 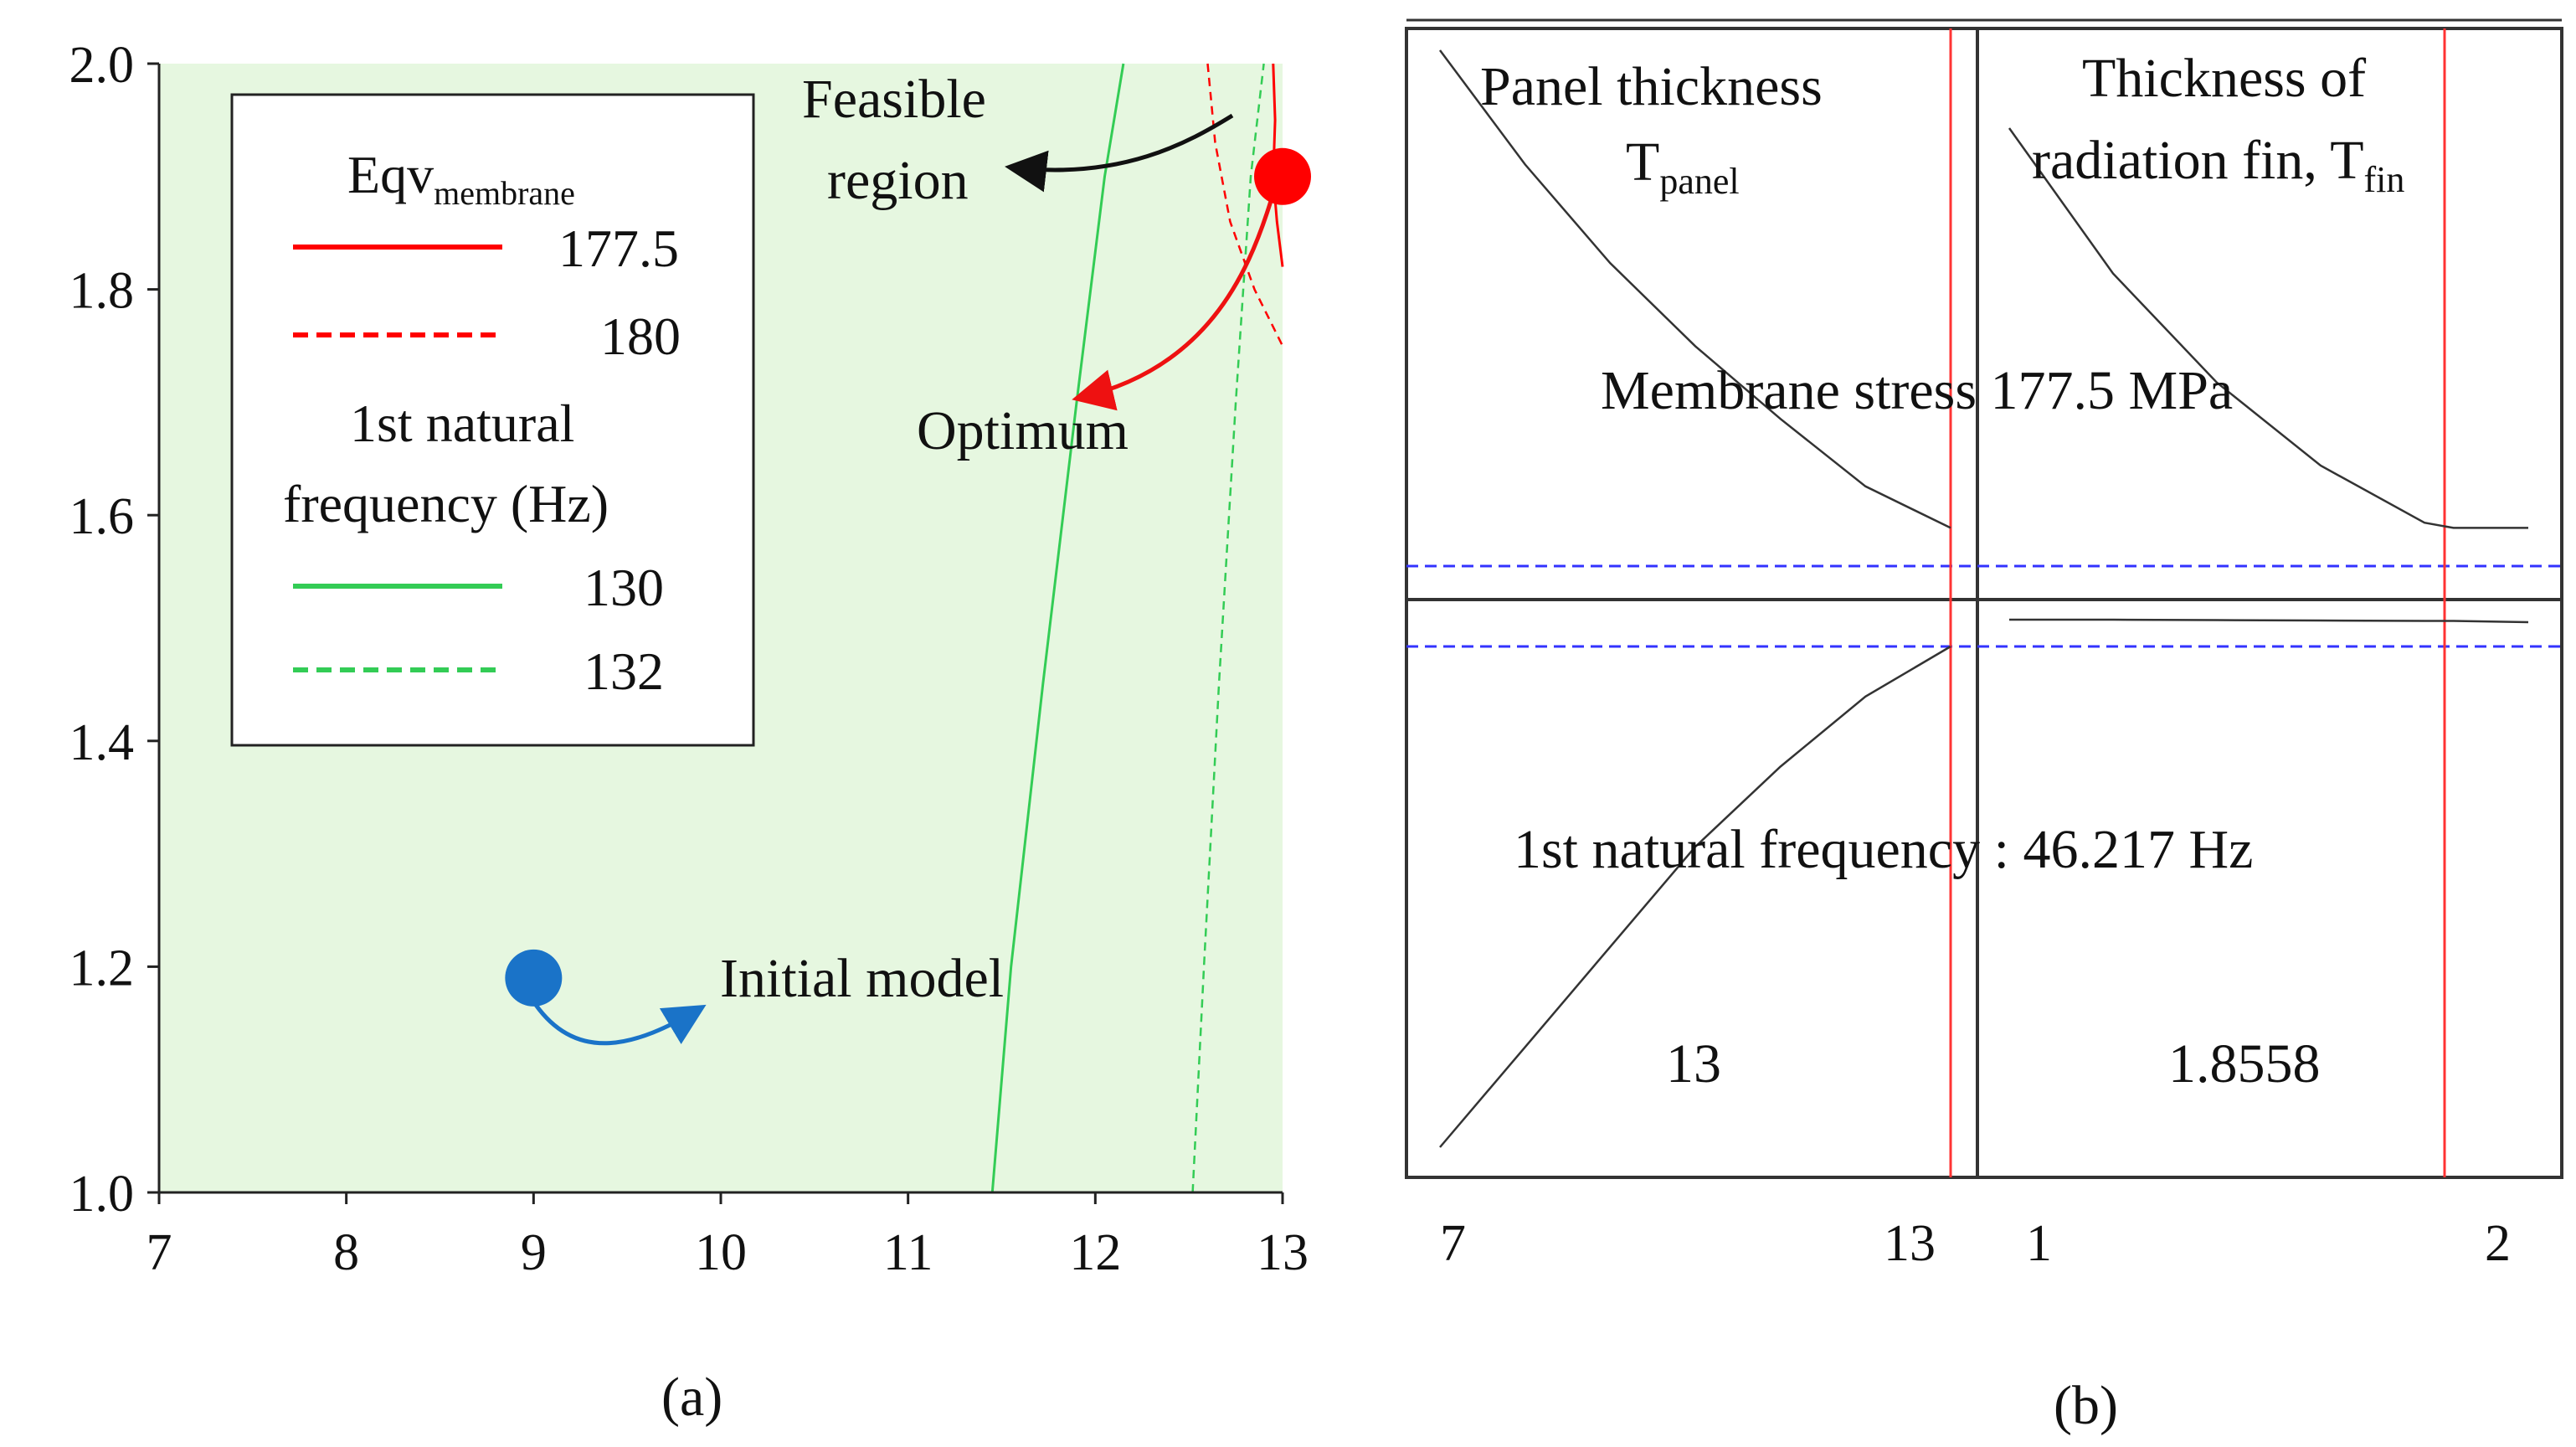 What do you see at coordinates (1917, 390) in the screenshot?
I see `row-label-membrane-stress: Membrane stress 177.5 MPa` at bounding box center [1917, 390].